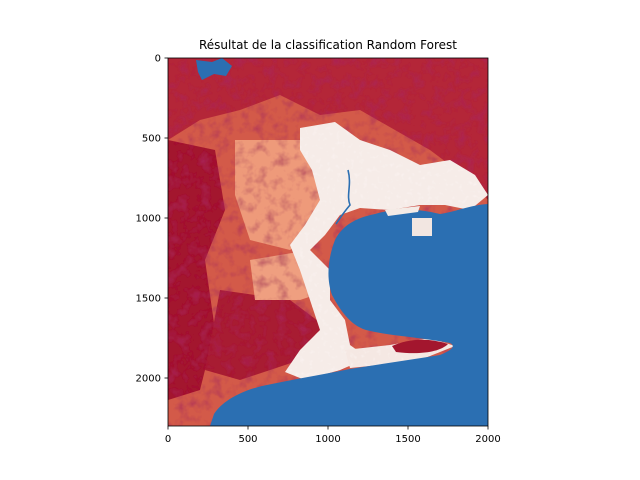  Describe the element at coordinates (148, 379) in the screenshot. I see `y-tick-label: 2000` at that location.